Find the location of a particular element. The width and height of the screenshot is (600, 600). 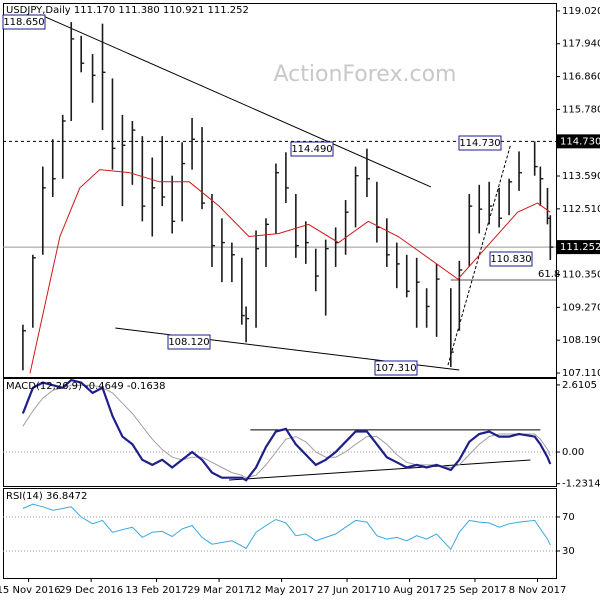

annotation: 118.650 is located at coordinates (23, 22).